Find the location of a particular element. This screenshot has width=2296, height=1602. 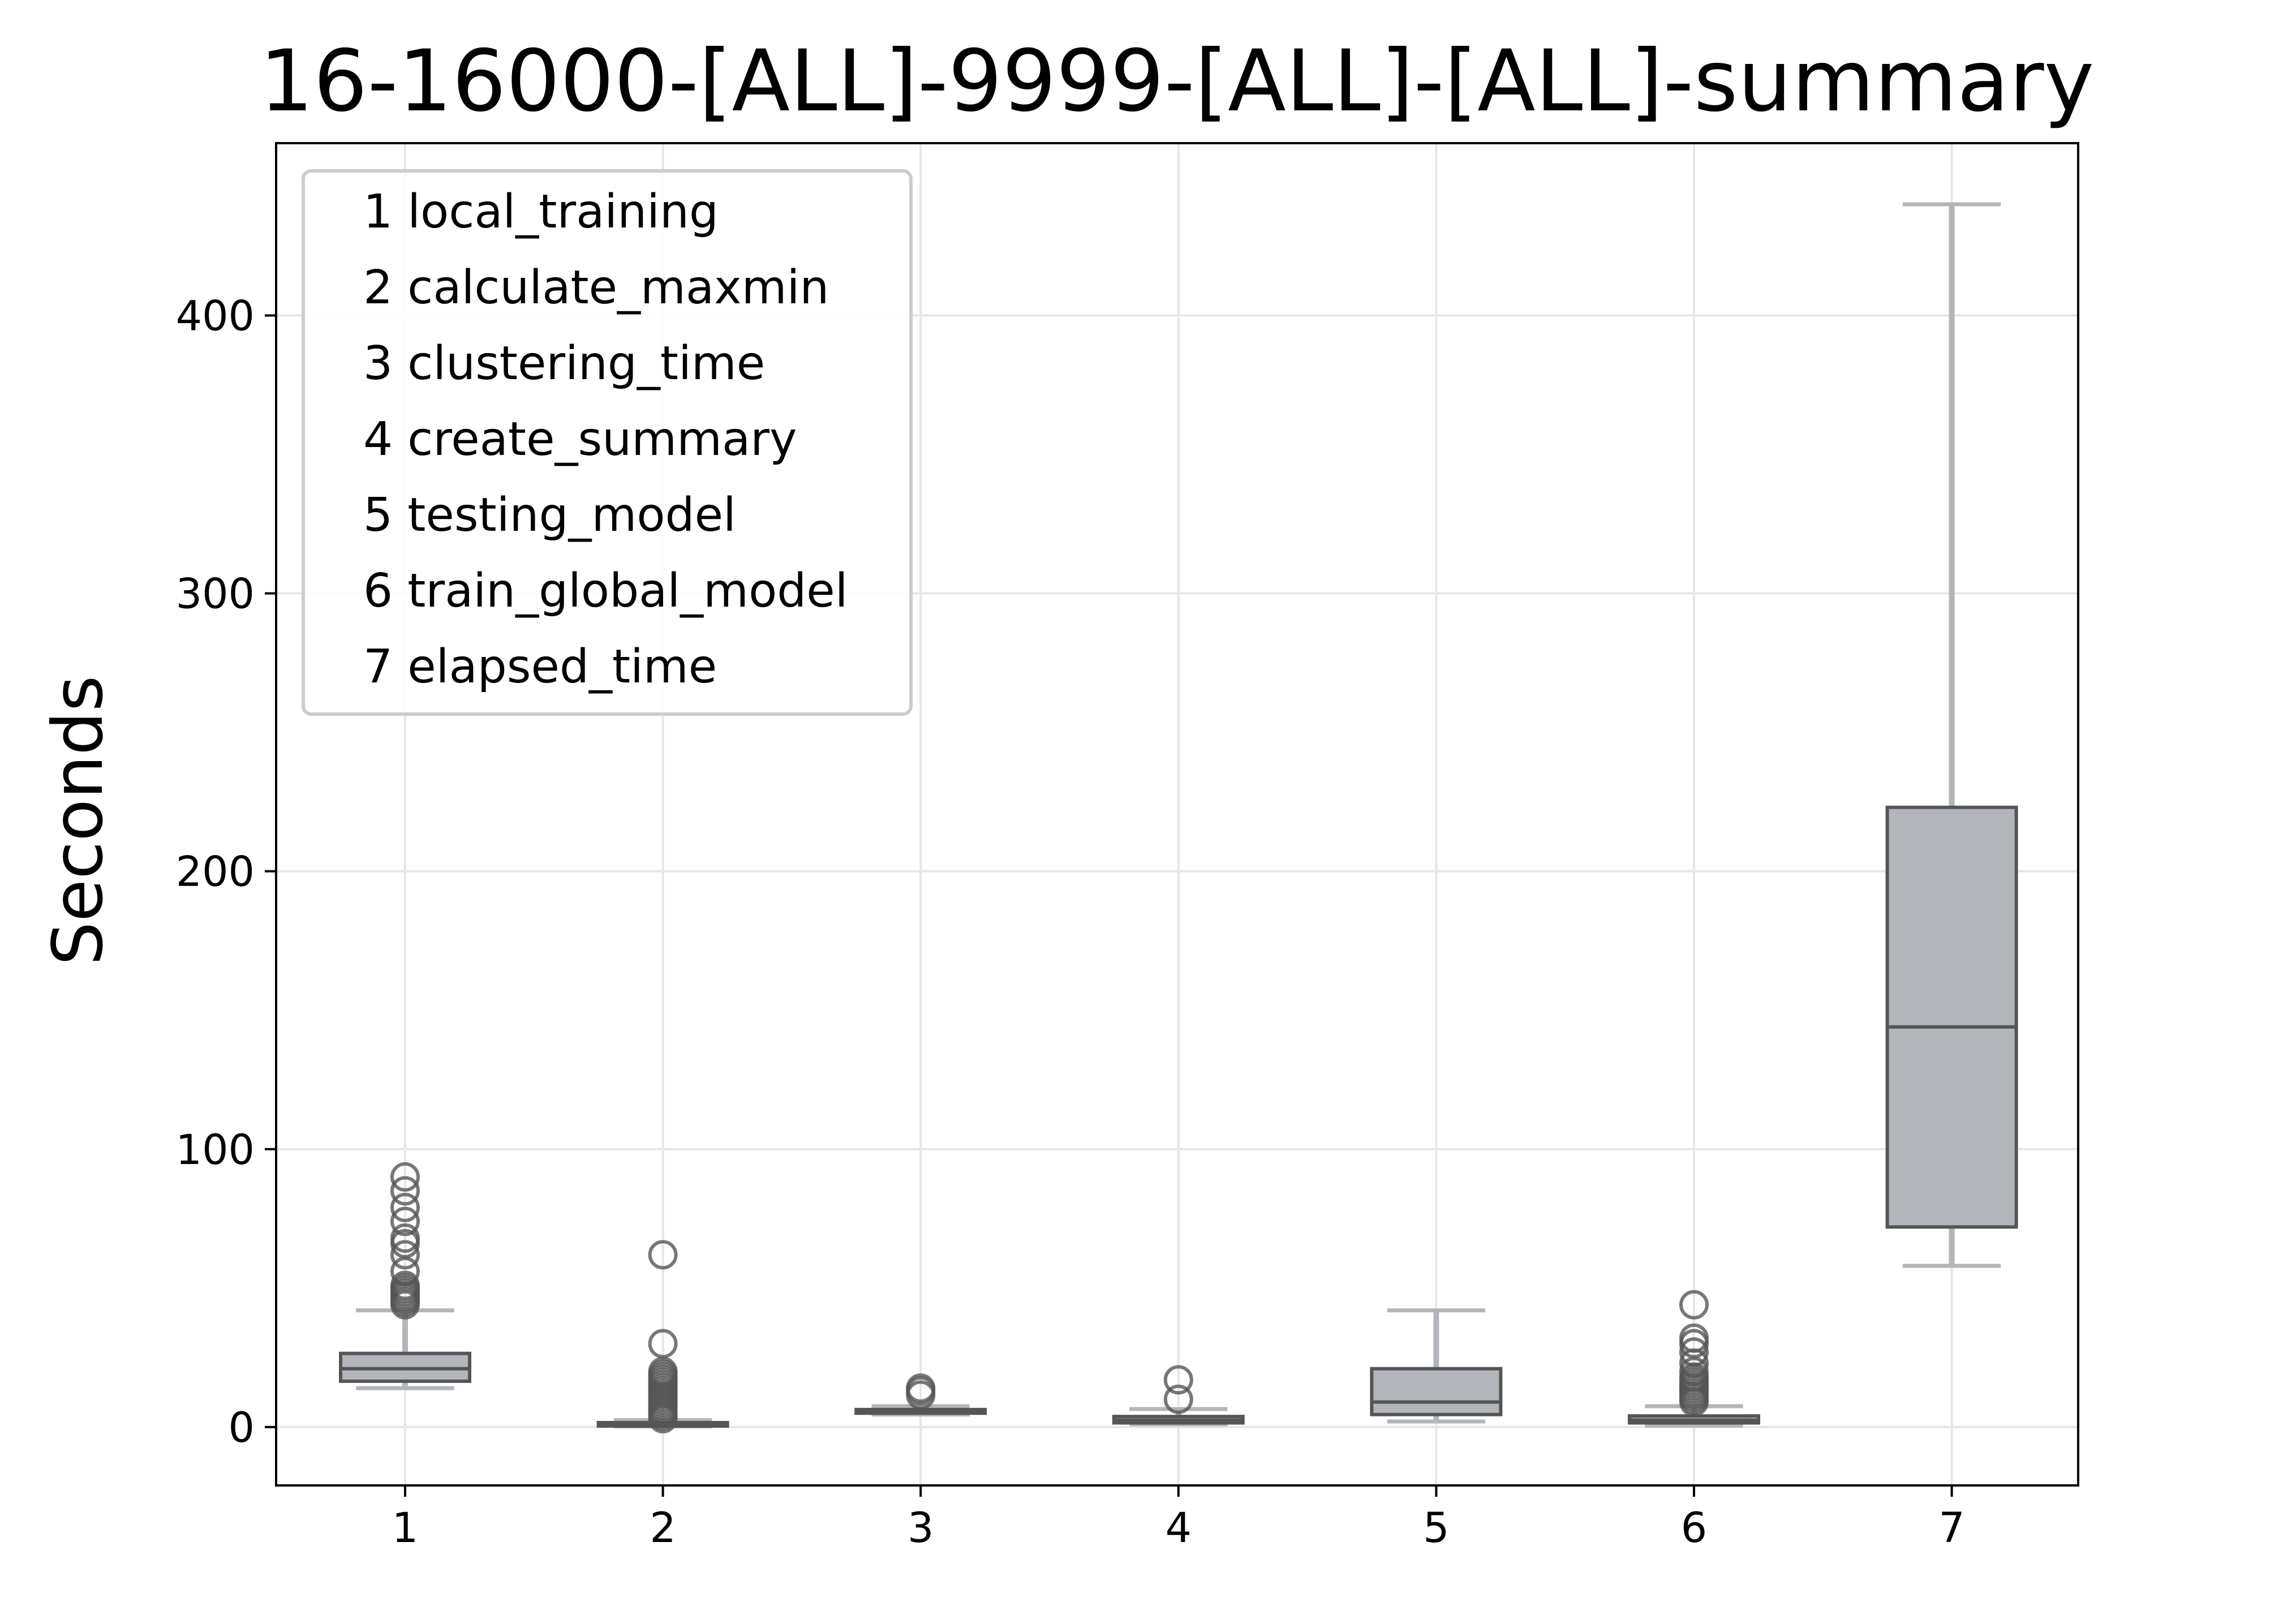

y-tick-label: 400 is located at coordinates (216, 316).